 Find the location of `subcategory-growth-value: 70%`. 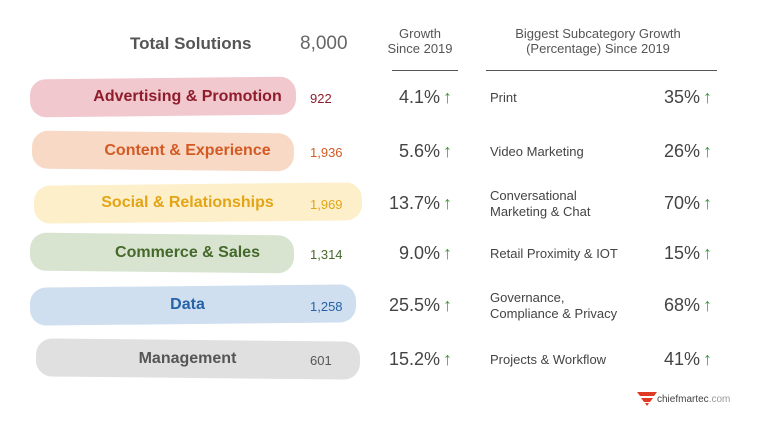

subcategory-growth-value: 70% is located at coordinates (681, 203).